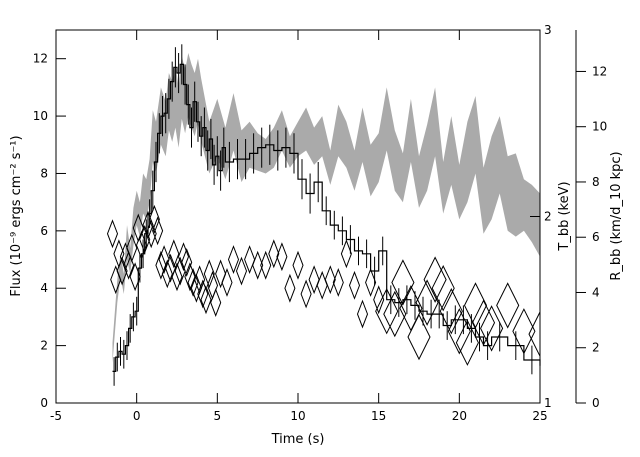  What do you see at coordinates (599, 127) in the screenshot?
I see `y-right-tick-label: 10` at bounding box center [599, 127].